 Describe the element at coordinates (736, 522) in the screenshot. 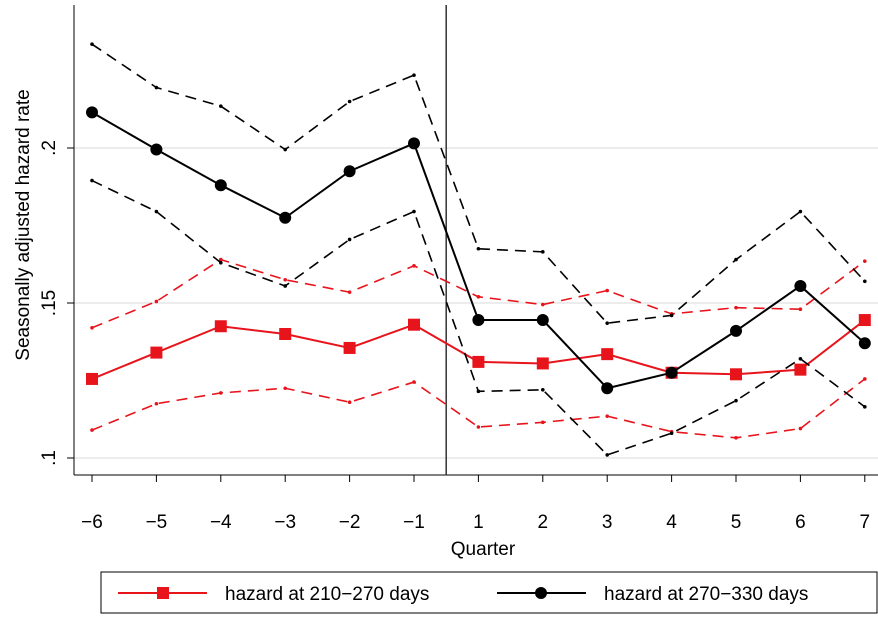

I see `x-tick-label: 5` at that location.